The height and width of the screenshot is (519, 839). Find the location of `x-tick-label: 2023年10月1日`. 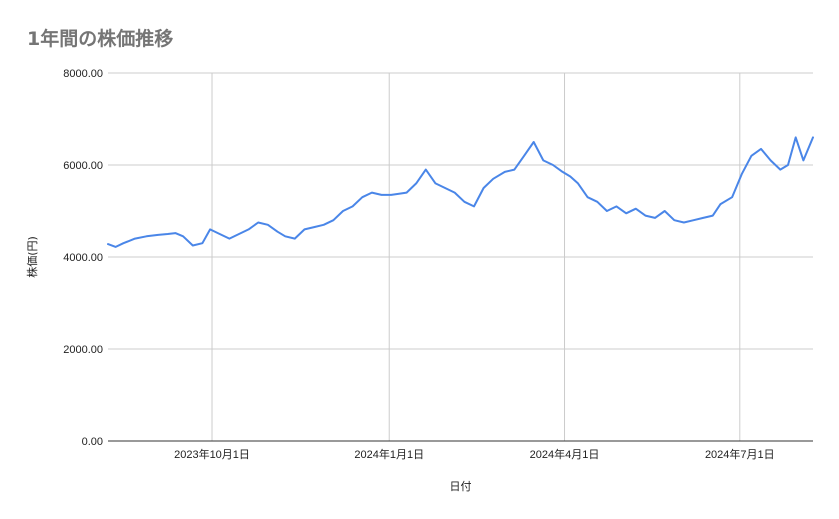

x-tick-label: 2023年10月1日 is located at coordinates (212, 454).